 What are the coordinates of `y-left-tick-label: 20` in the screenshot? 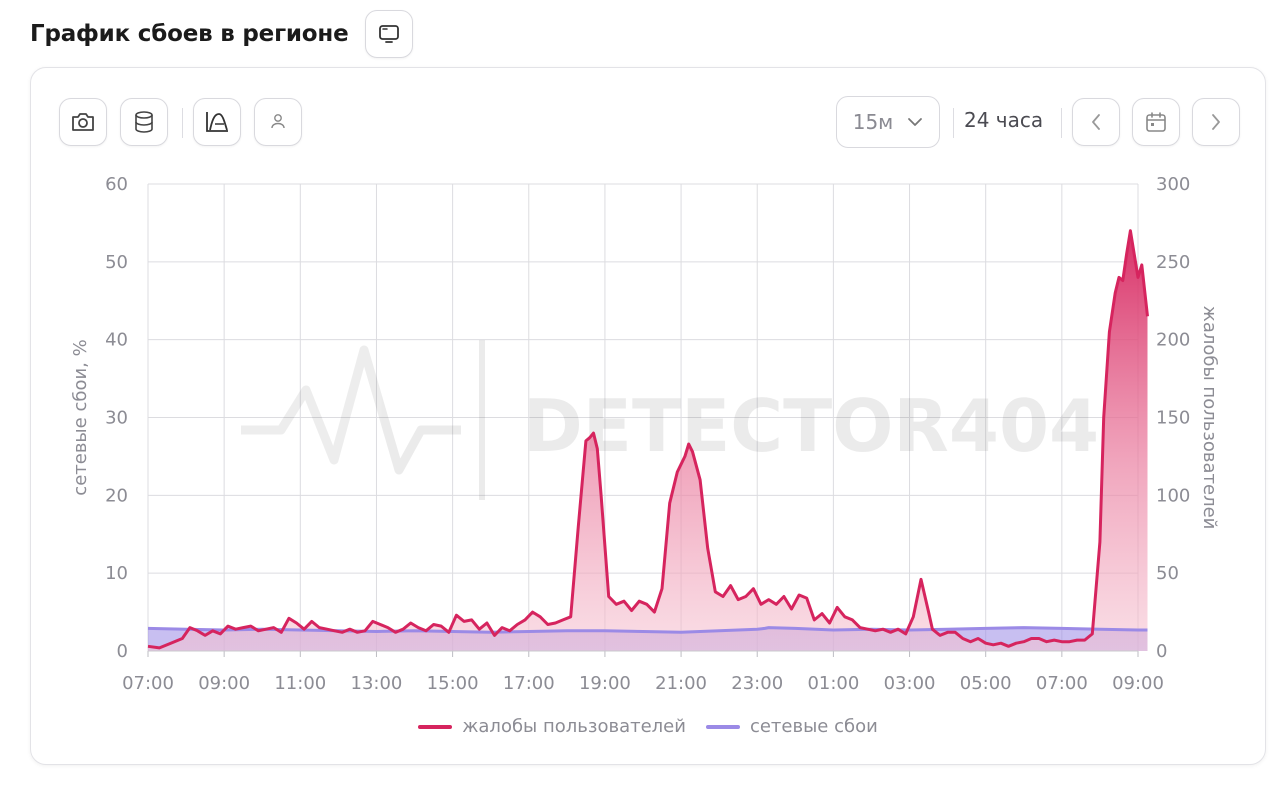 It's located at (116, 495).